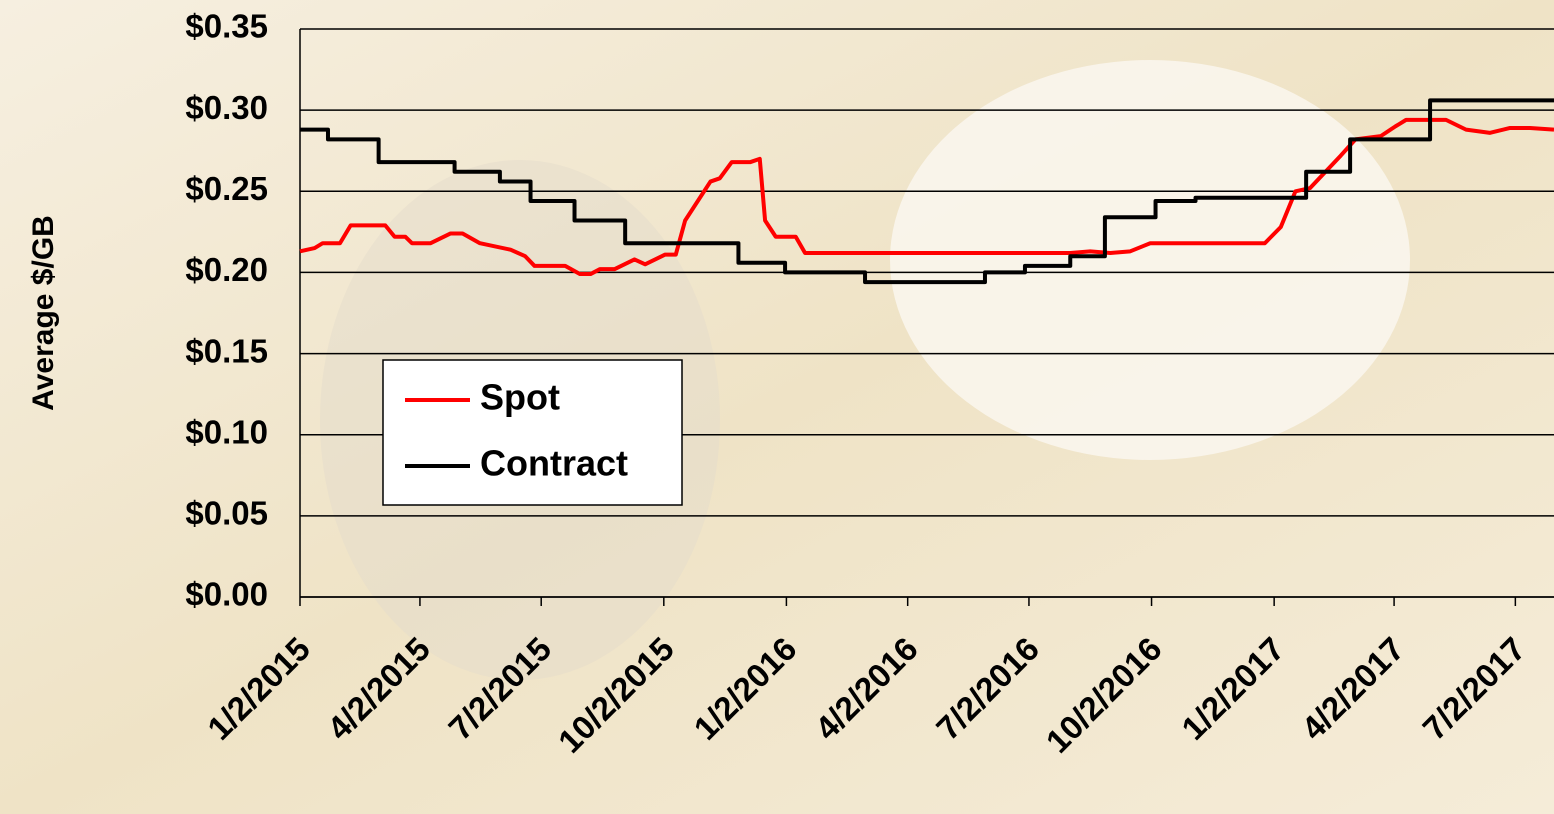 The image size is (1554, 814). I want to click on y-tick-label: $0.30, so click(226, 107).